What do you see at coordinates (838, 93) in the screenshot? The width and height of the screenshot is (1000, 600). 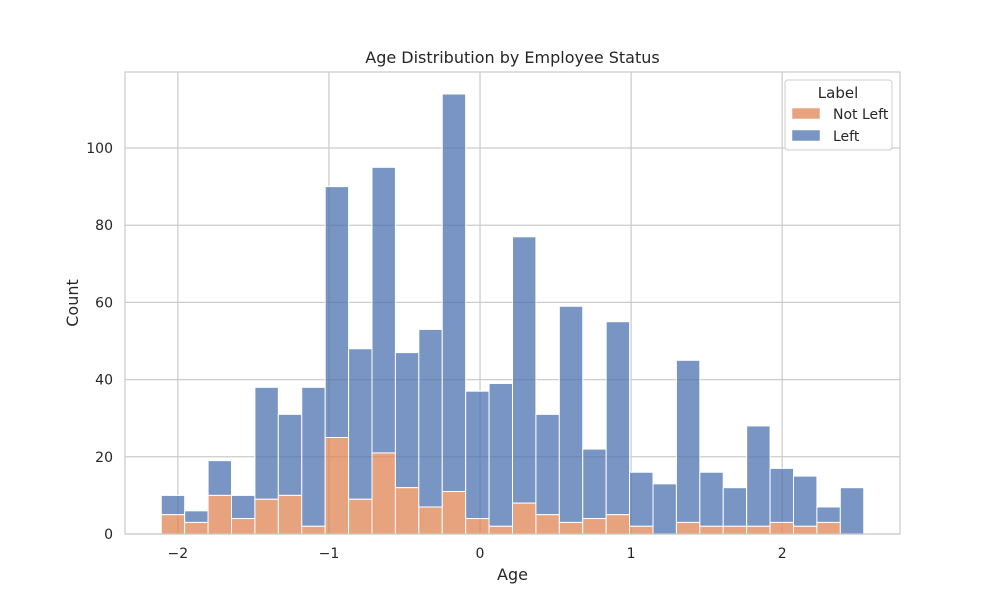 I see `legend-title: Label` at bounding box center [838, 93].